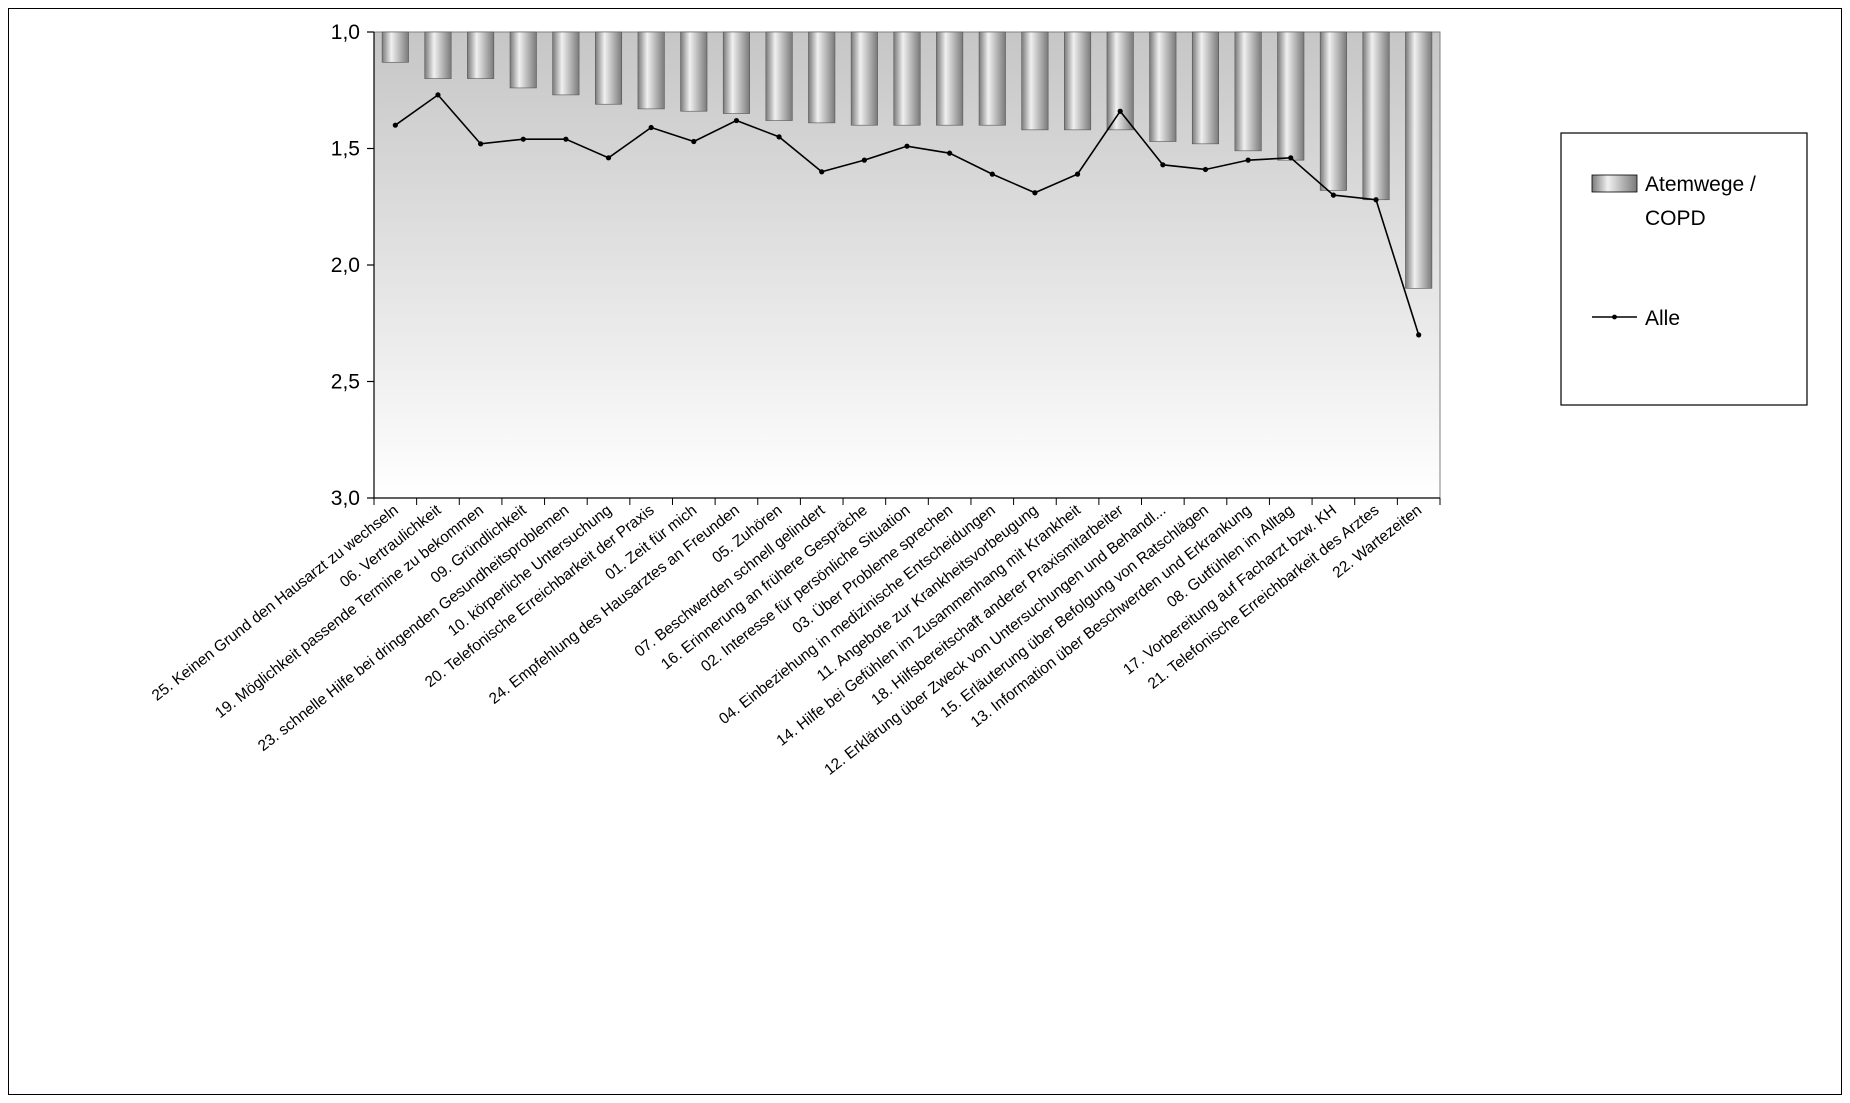  I want to click on legend-bar-label-line2: COPD, so click(1675, 218).